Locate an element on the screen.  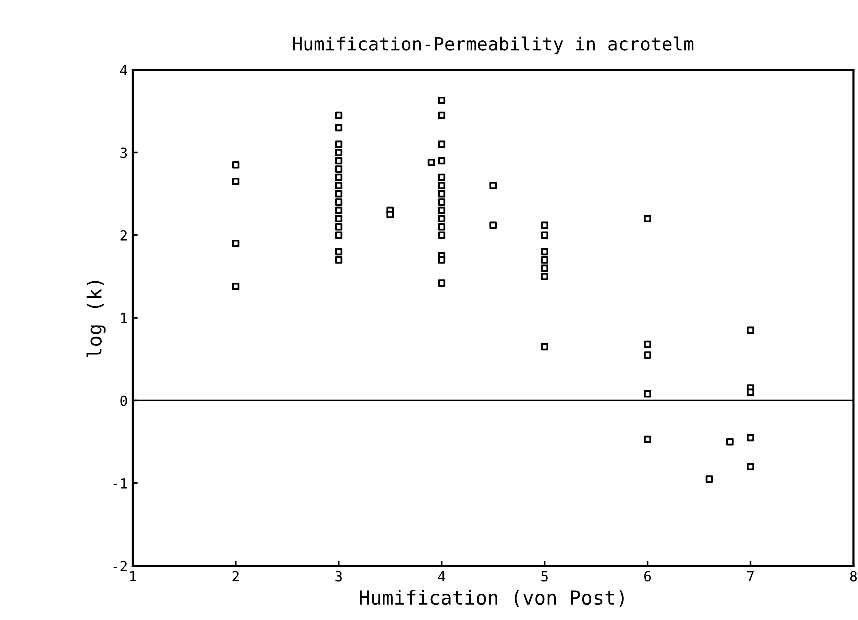
x-tick-label: 3 is located at coordinates (339, 576).